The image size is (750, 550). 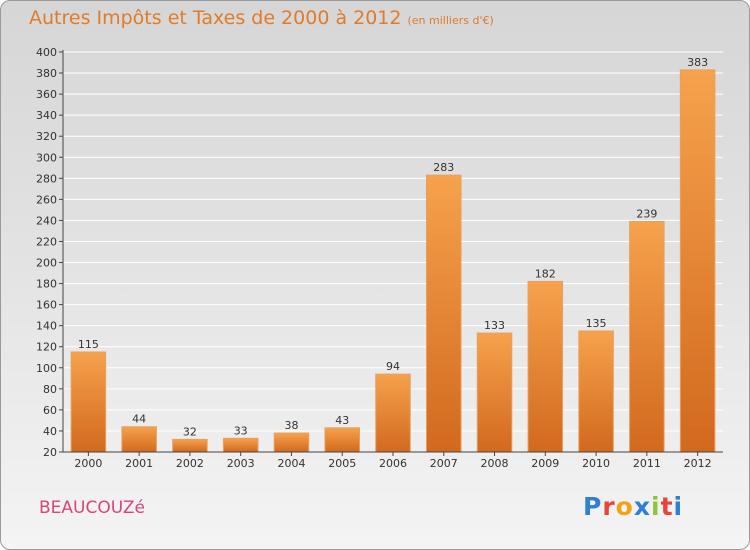 What do you see at coordinates (46, 305) in the screenshot?
I see `y-tick-label: 160` at bounding box center [46, 305].